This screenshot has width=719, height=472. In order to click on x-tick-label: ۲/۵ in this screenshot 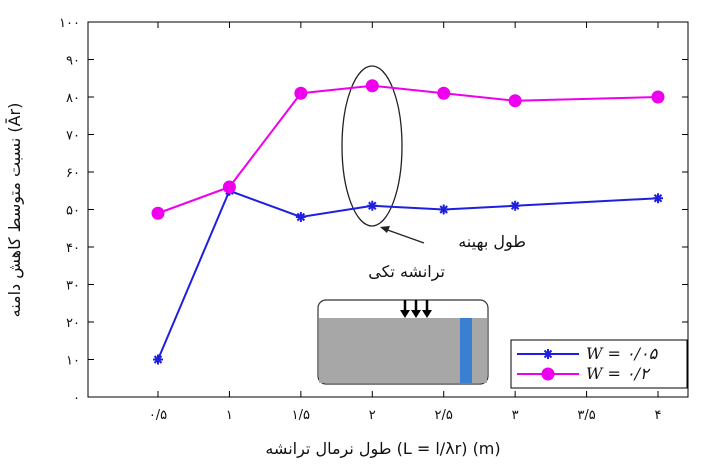, I will do `click(444, 415)`.